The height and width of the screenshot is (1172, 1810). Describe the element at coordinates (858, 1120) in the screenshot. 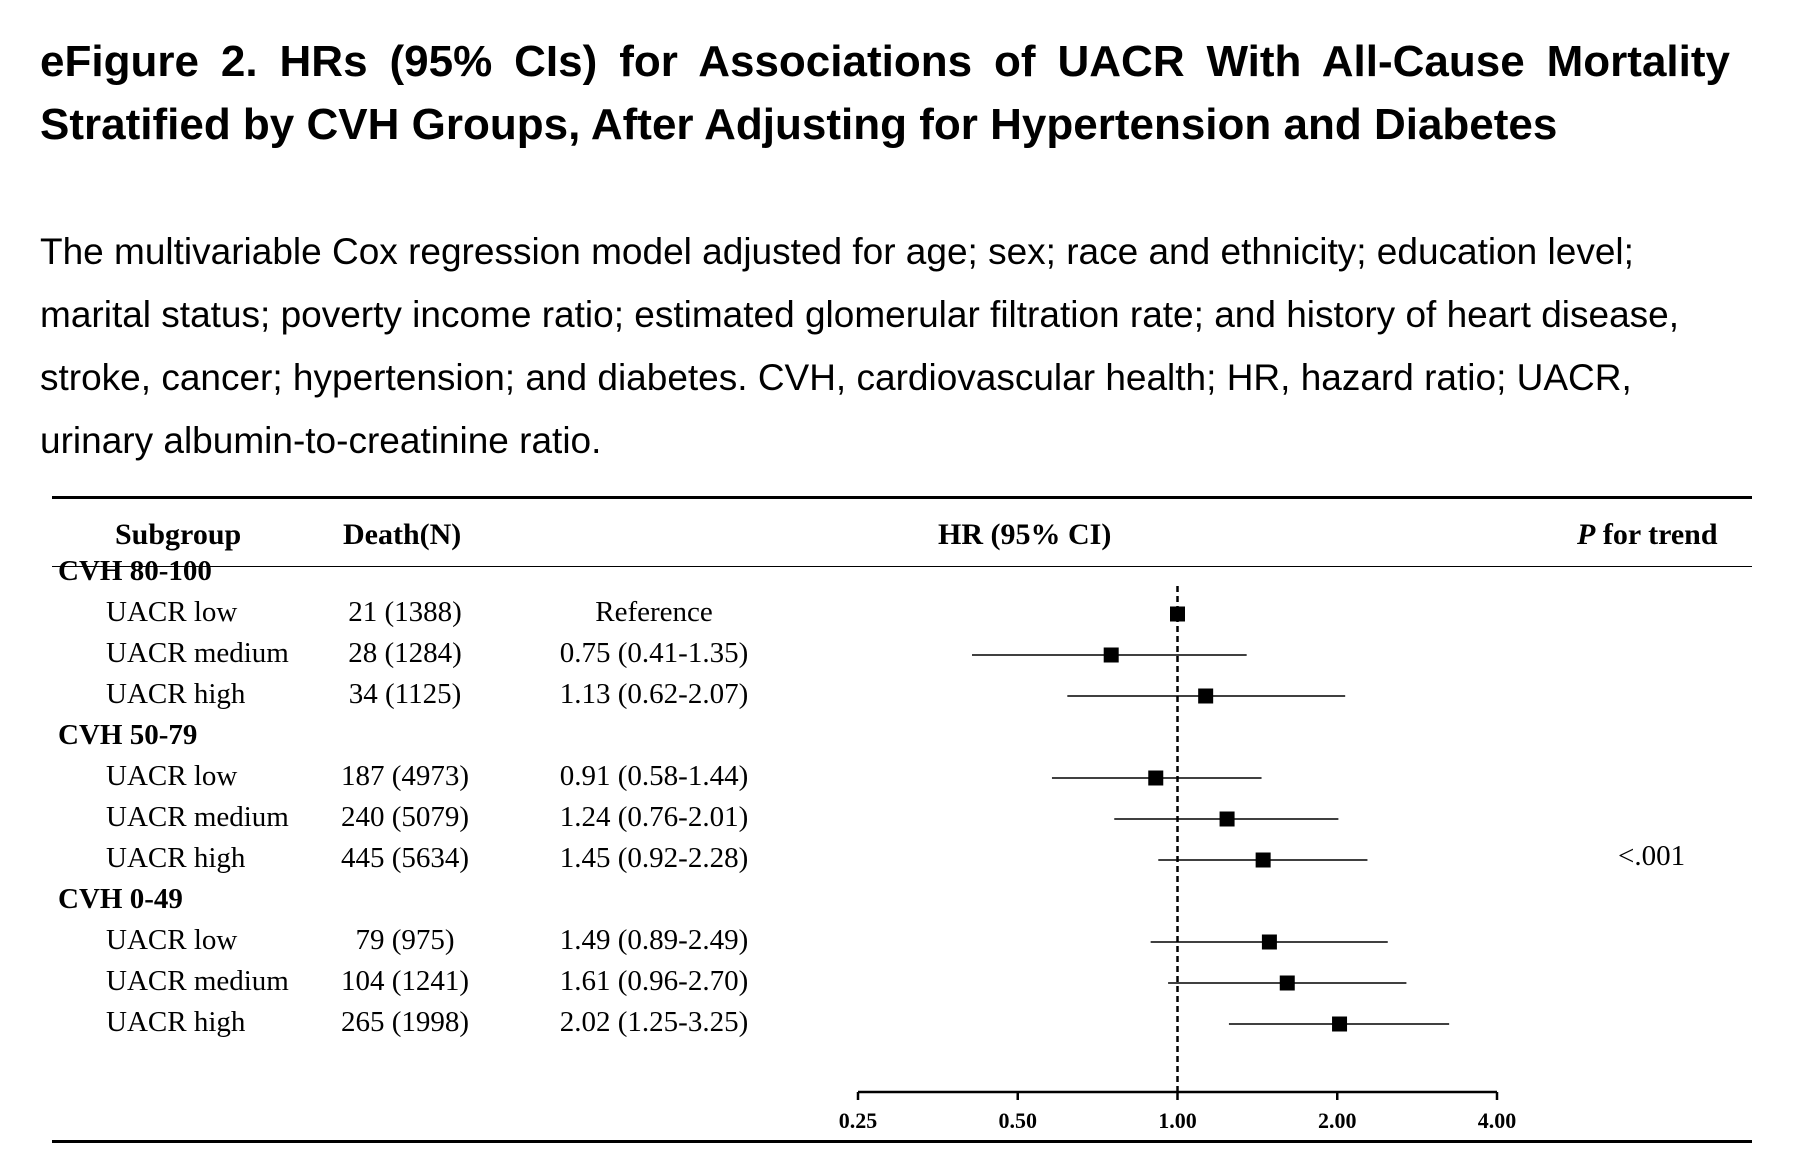

I see `x-tick-label: 0.25` at that location.